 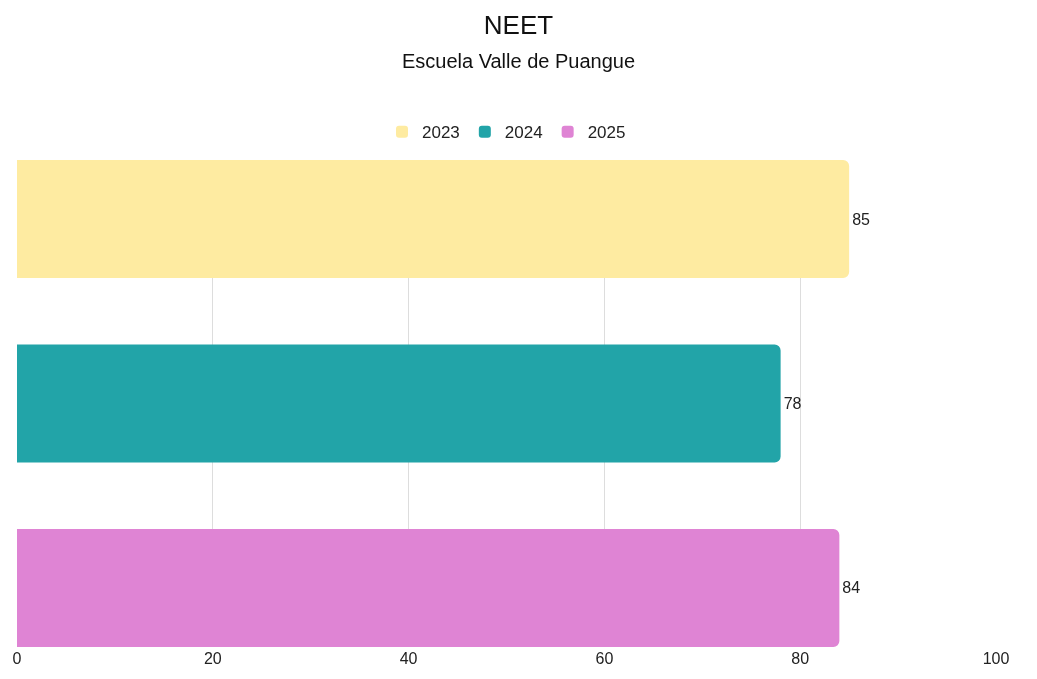 I want to click on x-tick-label: 20, so click(x=212, y=658).